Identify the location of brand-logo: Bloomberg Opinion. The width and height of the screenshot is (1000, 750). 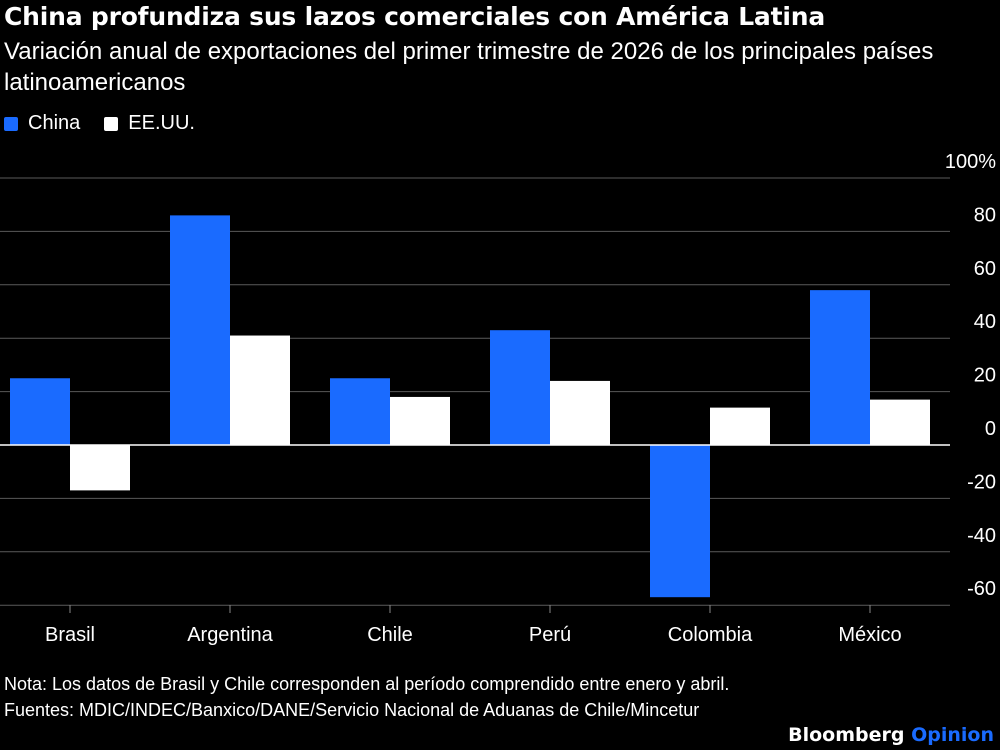
(891, 735).